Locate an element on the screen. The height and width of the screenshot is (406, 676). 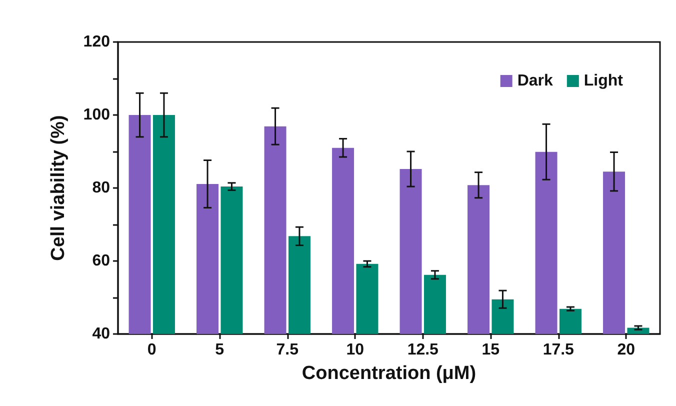
legend-label: Light is located at coordinates (604, 81).